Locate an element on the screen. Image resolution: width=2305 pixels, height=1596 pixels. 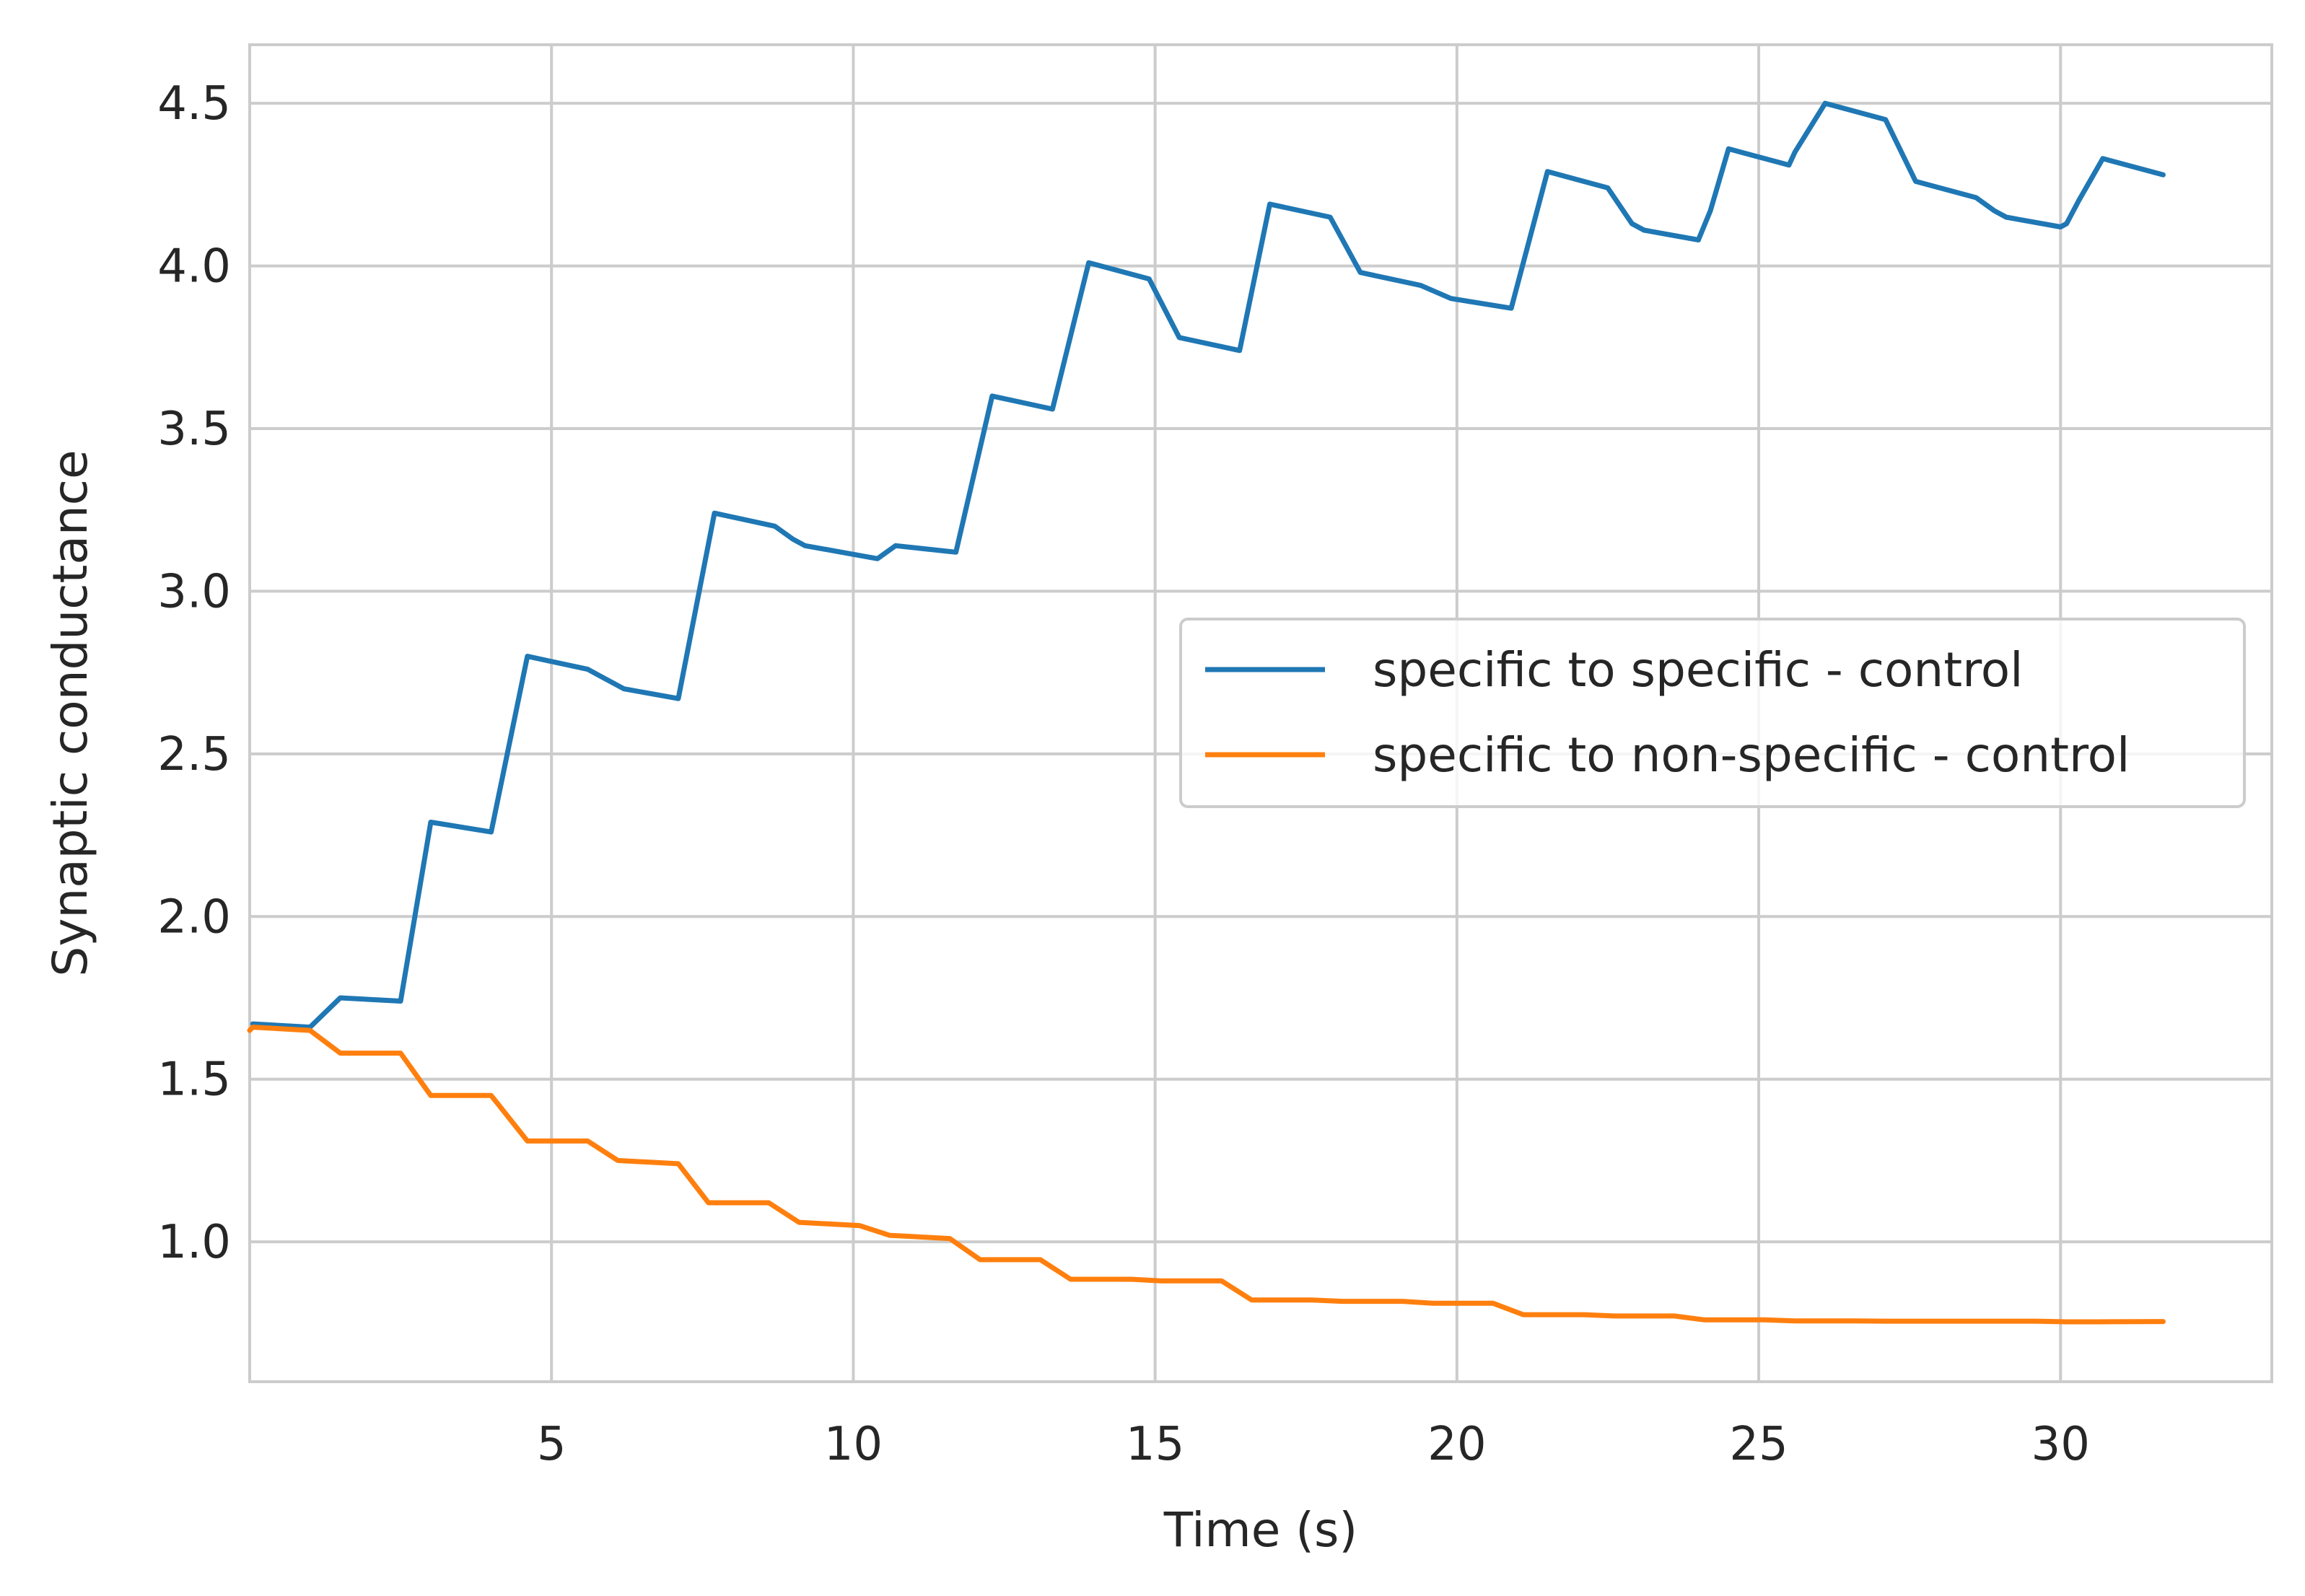
y-tick-label: 4.0 is located at coordinates (194, 267).